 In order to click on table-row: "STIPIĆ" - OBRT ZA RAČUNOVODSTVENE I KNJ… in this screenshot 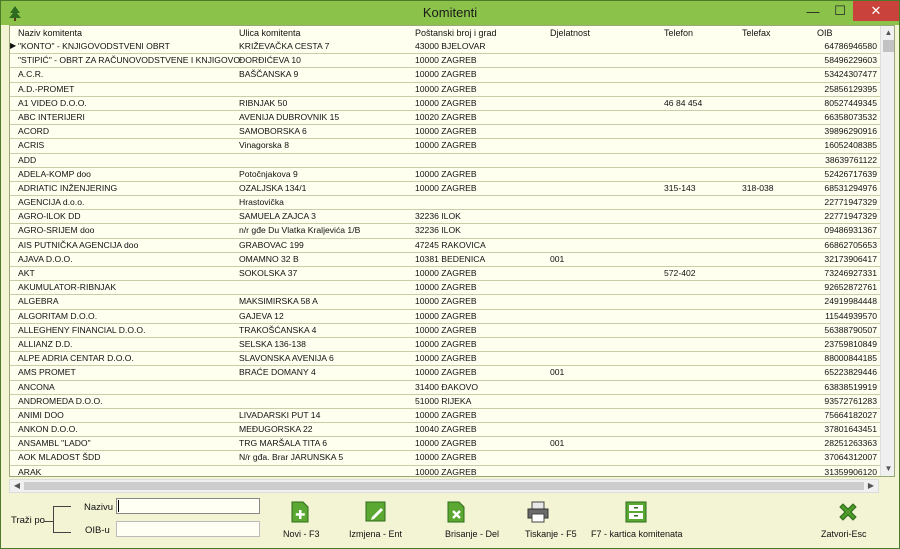, I will do `click(445, 61)`.